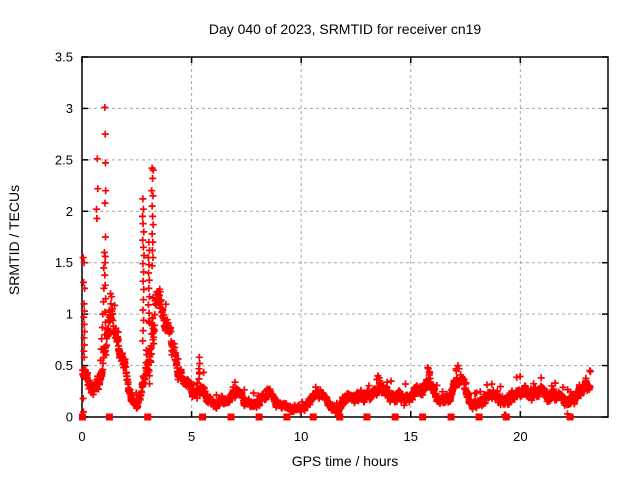 The image size is (640, 480). Describe the element at coordinates (69, 417) in the screenshot. I see `y-tick-label: 0` at that location.